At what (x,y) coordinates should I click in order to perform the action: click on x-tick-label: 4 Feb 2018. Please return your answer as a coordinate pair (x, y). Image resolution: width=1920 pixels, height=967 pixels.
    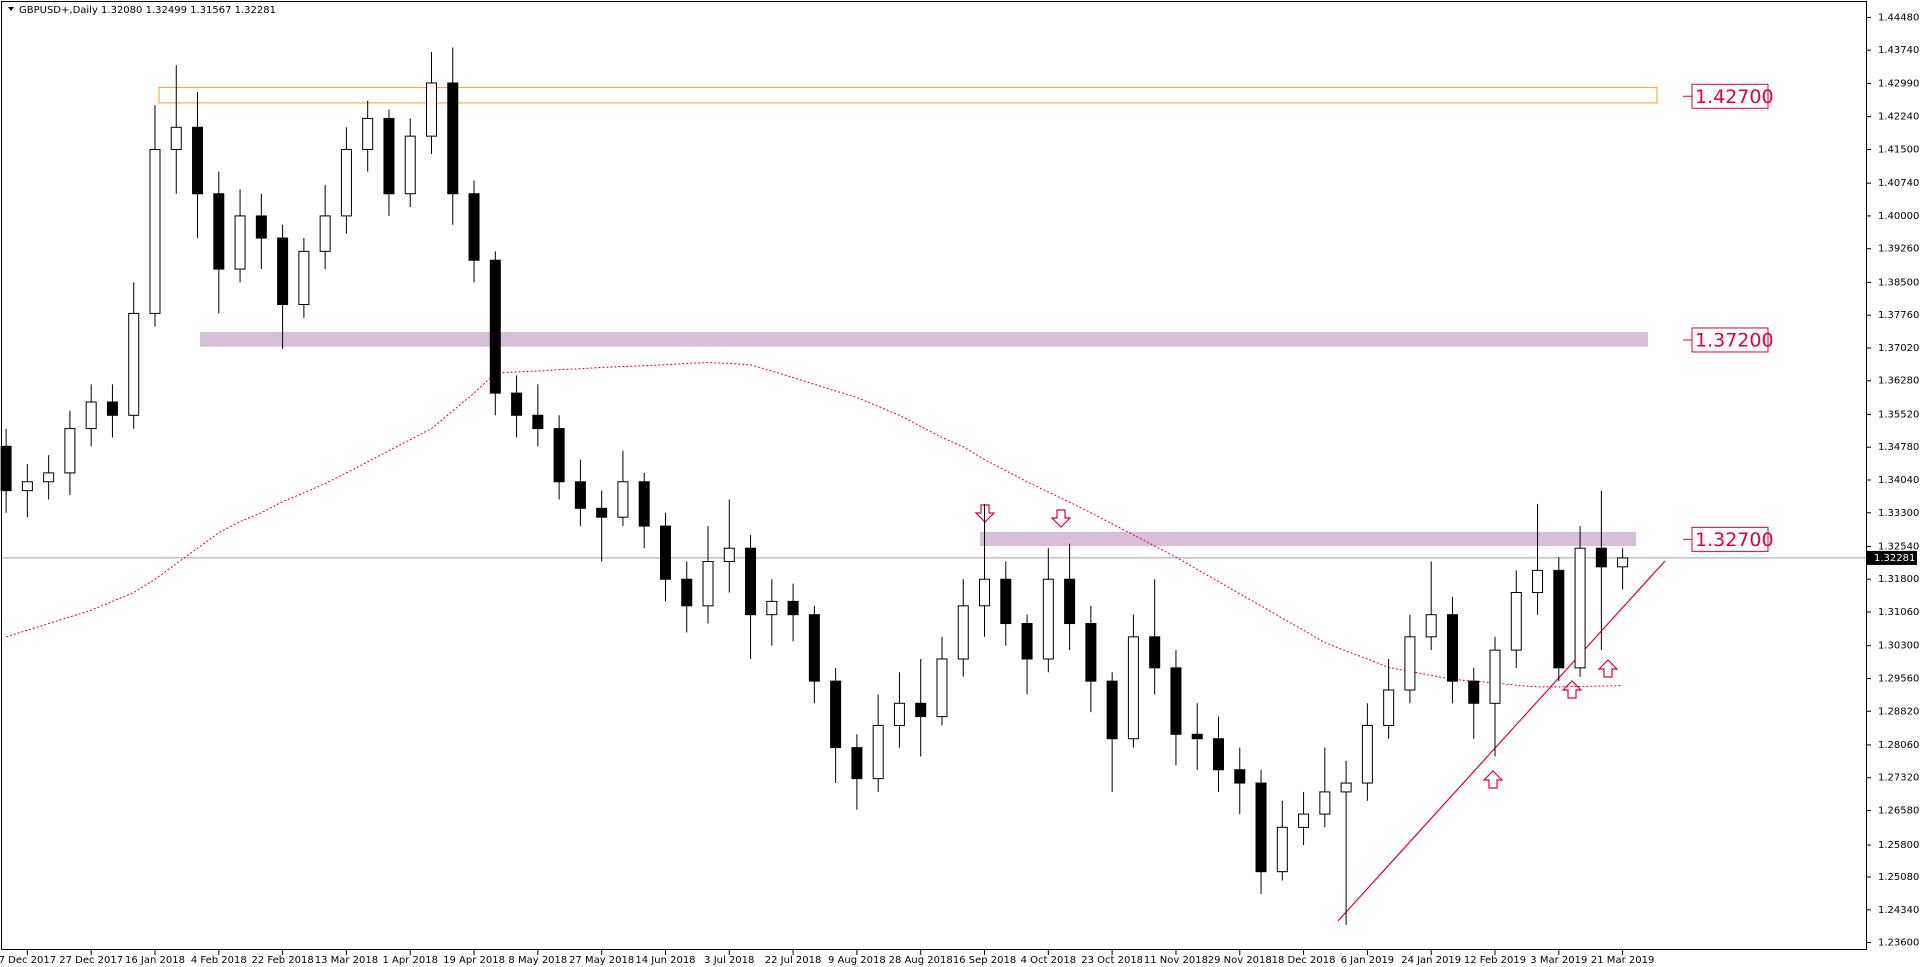
    Looking at the image, I should click on (219, 960).